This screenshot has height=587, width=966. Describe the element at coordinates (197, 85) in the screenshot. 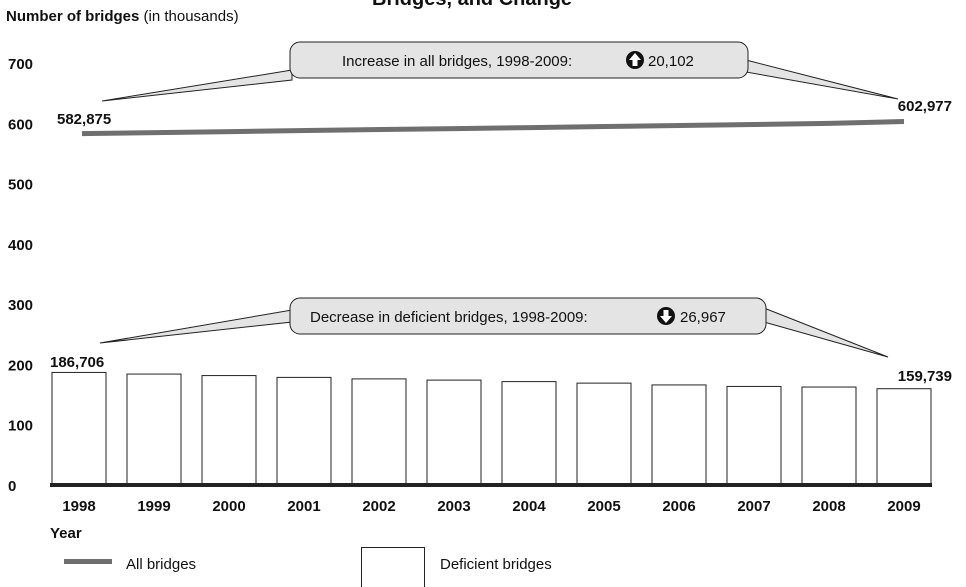

I see `callout-increase-pointer-left` at that location.